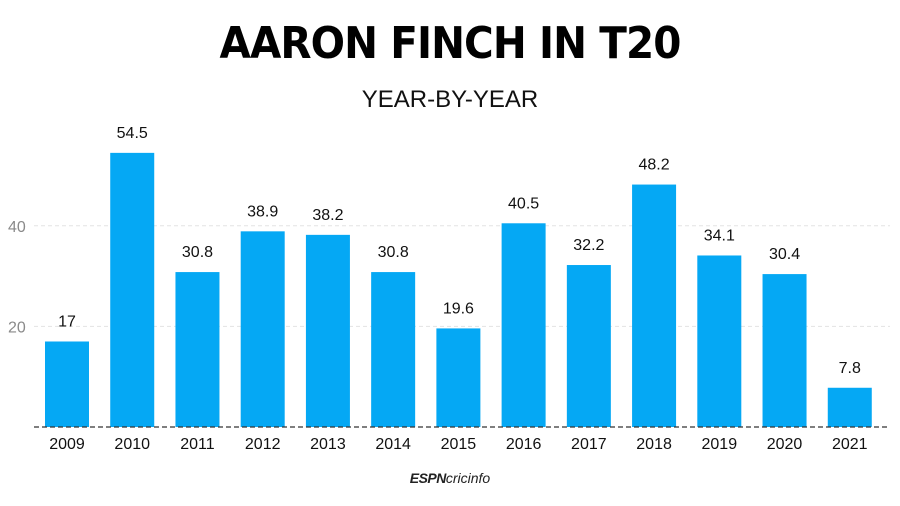  I want to click on x-tick-label: 2013, so click(328, 444).